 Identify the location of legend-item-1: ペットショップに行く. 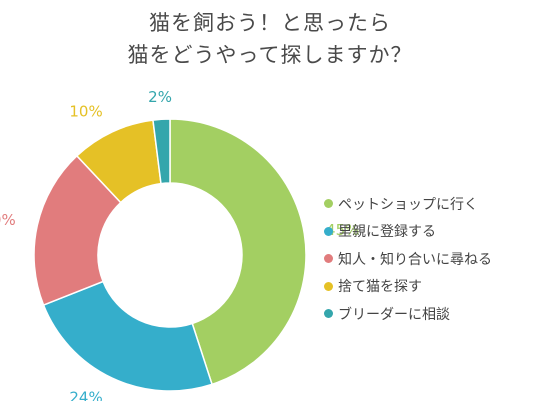
(408, 204).